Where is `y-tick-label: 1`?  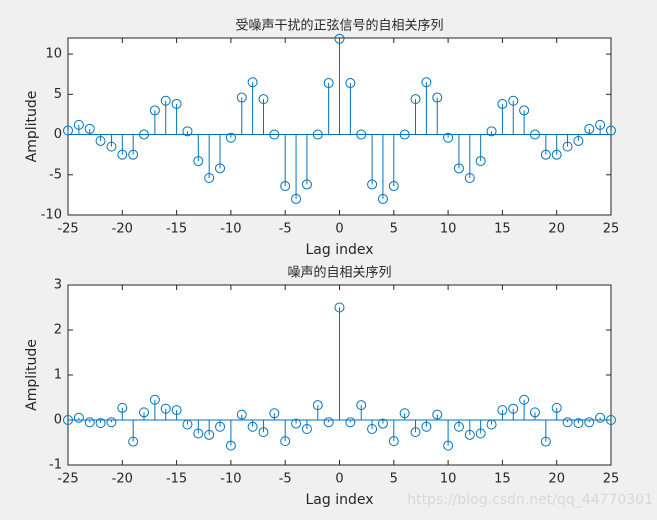
y-tick-label: 1 is located at coordinates (58, 375).